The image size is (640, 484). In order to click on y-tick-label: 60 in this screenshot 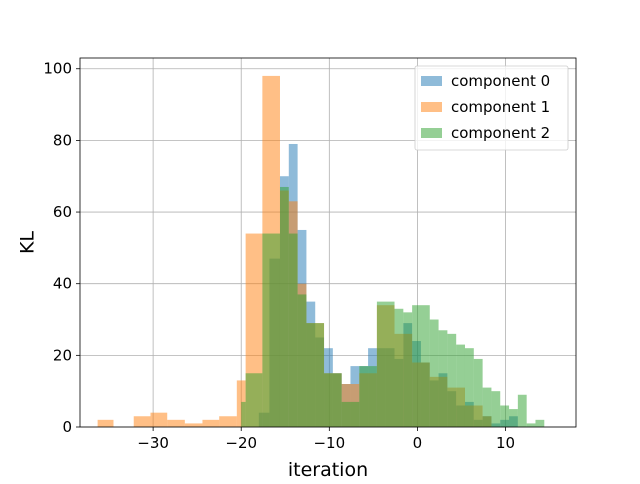, I will do `click(62, 212)`.